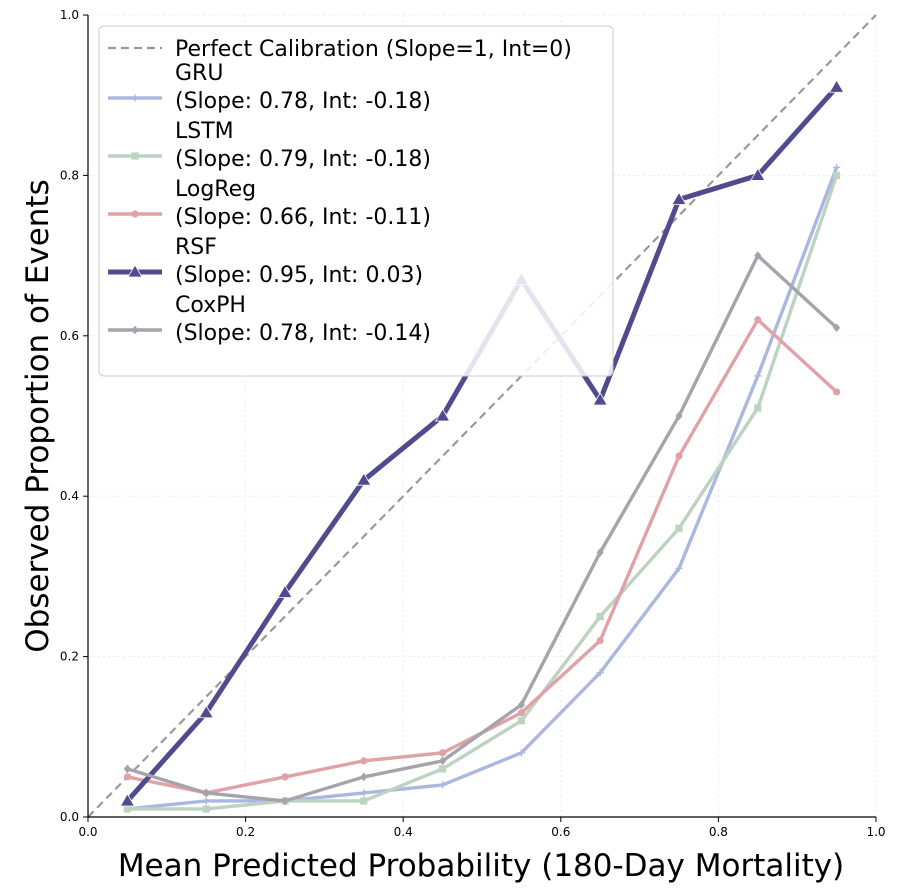  Describe the element at coordinates (303, 333) in the screenshot. I see `legend-stats-coxph: (Slope: 0.78, Int: -0.14)` at that location.